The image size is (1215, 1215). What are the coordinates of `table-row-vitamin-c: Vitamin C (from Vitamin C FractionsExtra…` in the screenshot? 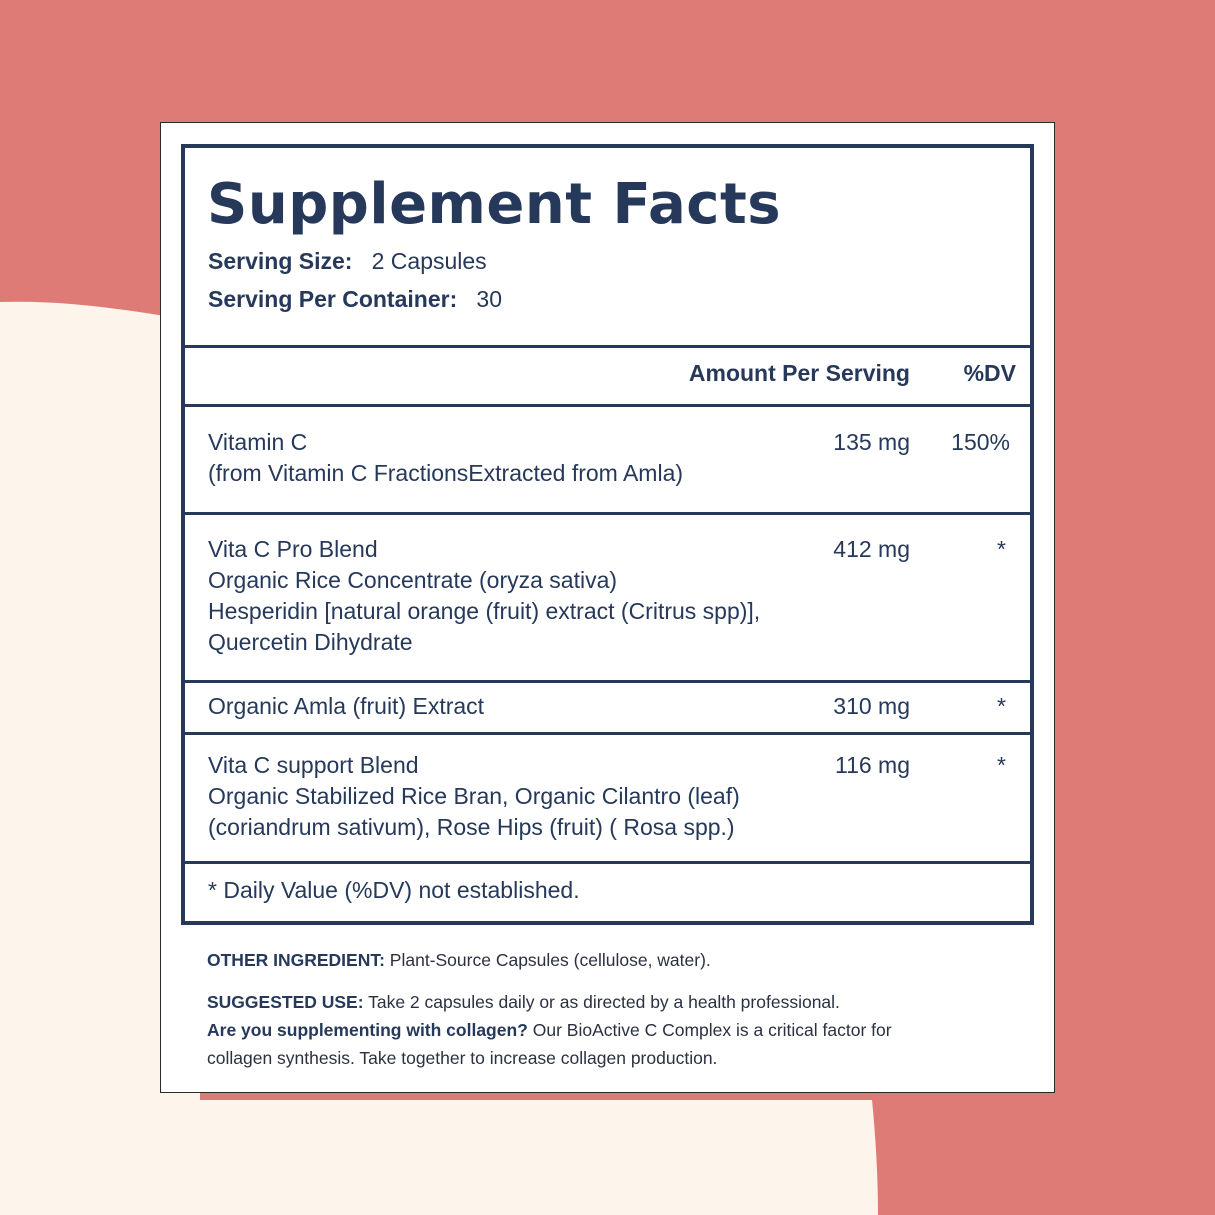 It's located at (607, 461).